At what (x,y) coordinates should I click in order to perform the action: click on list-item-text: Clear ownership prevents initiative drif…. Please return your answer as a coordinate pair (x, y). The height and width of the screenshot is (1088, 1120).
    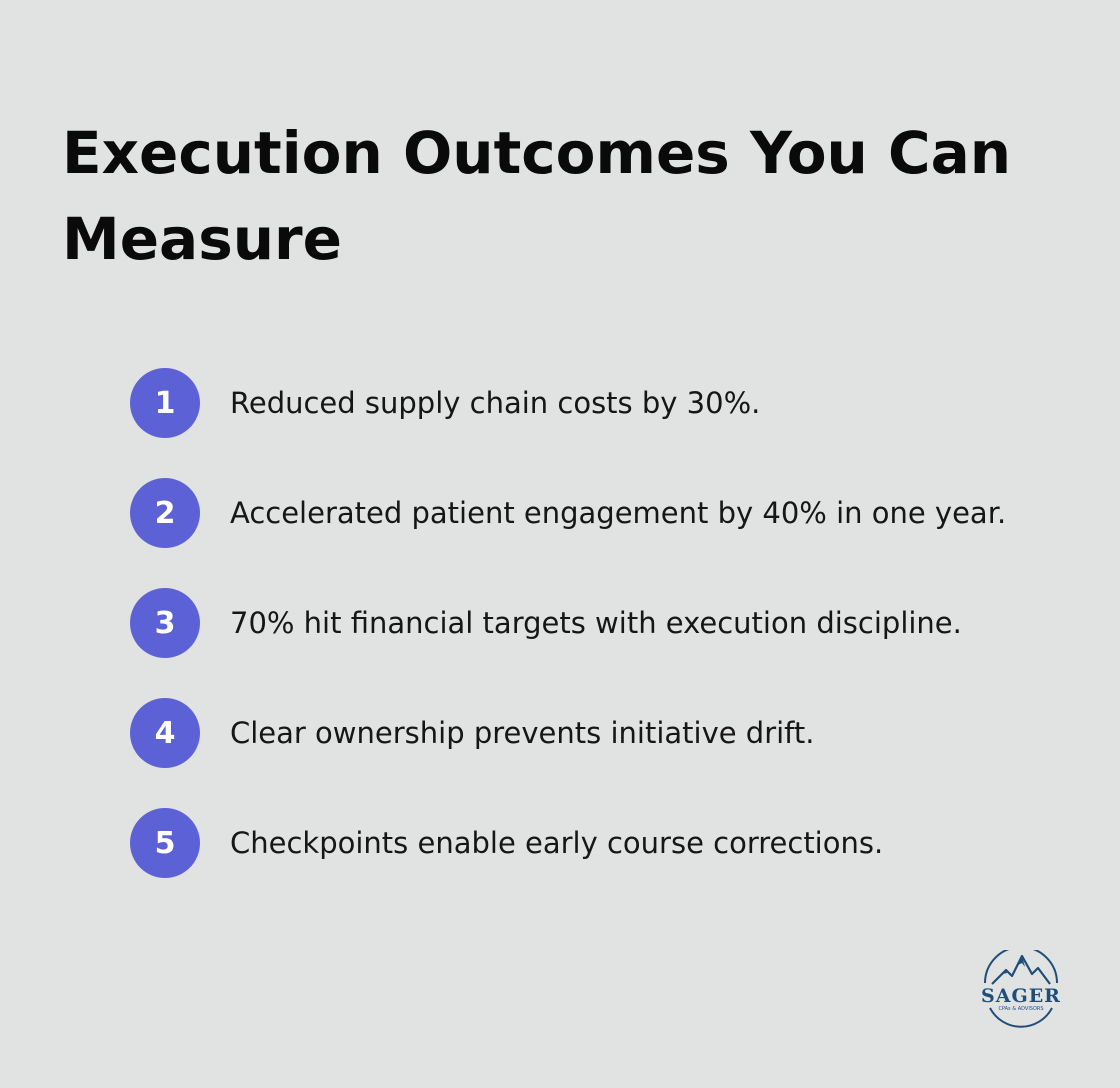
    Looking at the image, I should click on (522, 733).